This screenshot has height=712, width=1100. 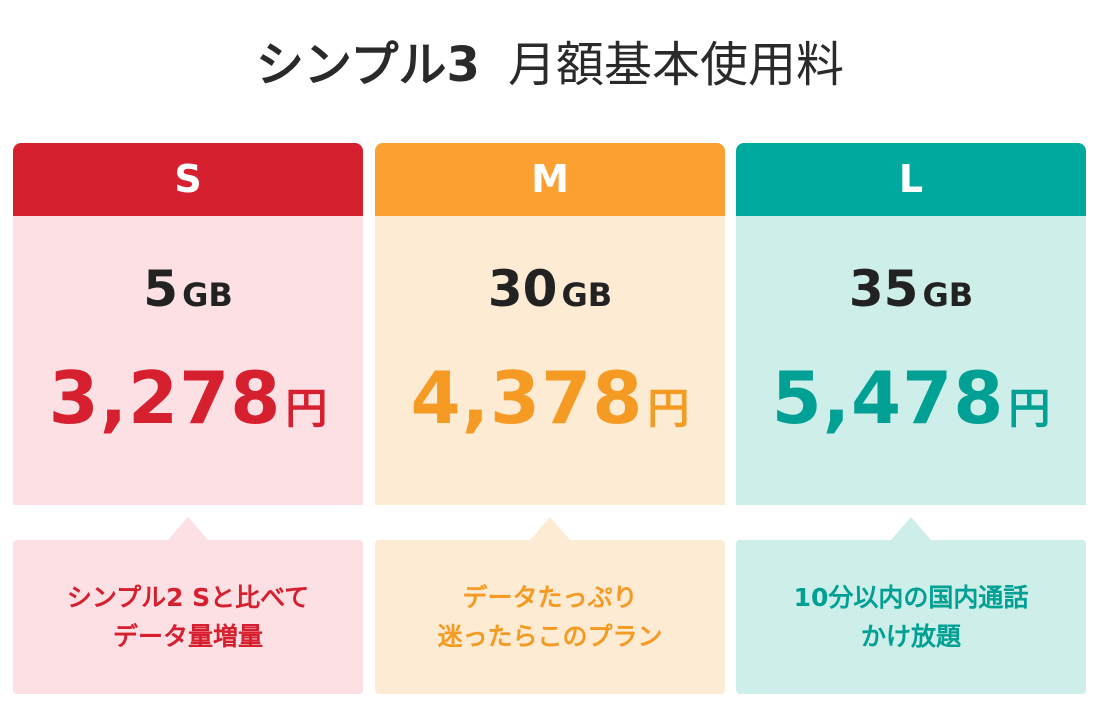 What do you see at coordinates (165, 398) in the screenshot?
I see `price-number: 3,278` at bounding box center [165, 398].